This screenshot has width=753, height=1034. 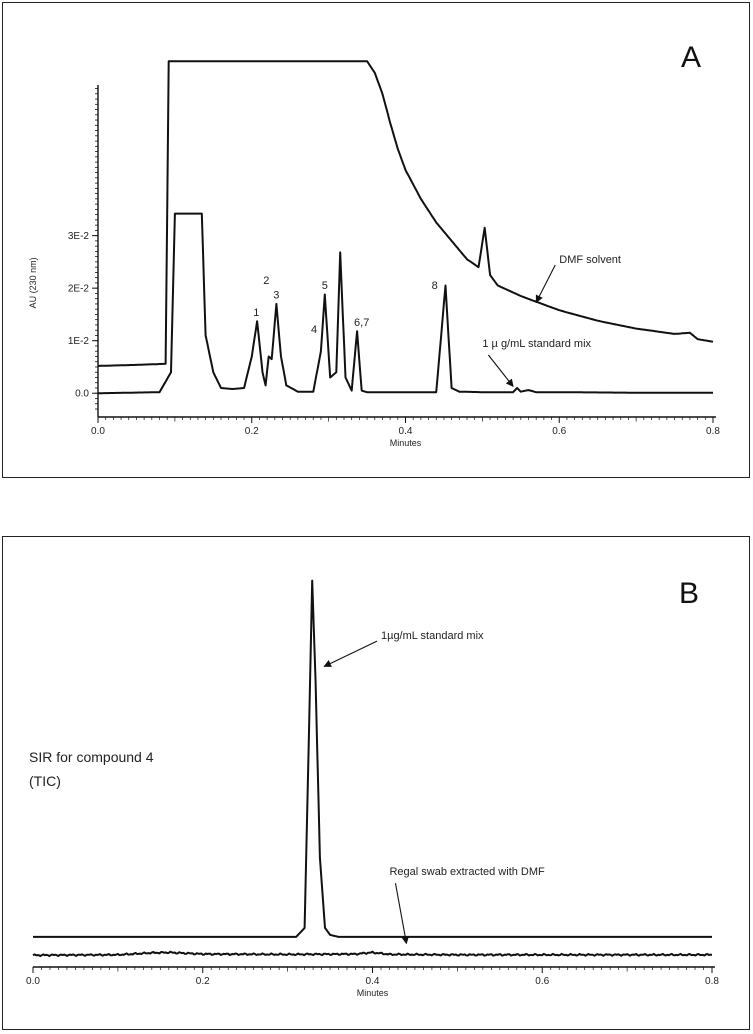 What do you see at coordinates (91, 757) in the screenshot?
I see `side-label-line: SIR for compound 4` at bounding box center [91, 757].